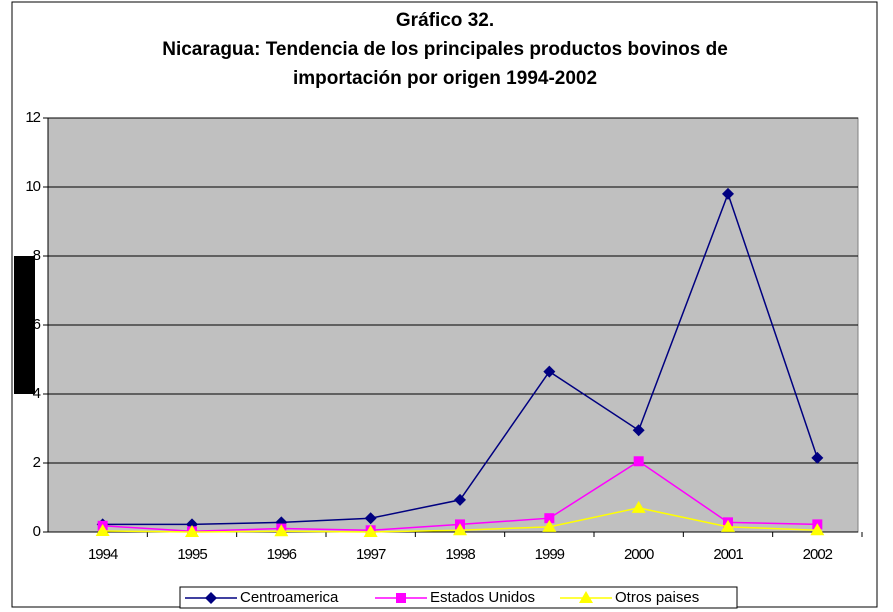 This screenshot has height=612, width=893. I want to click on y-tick-label: 12, so click(32, 117).